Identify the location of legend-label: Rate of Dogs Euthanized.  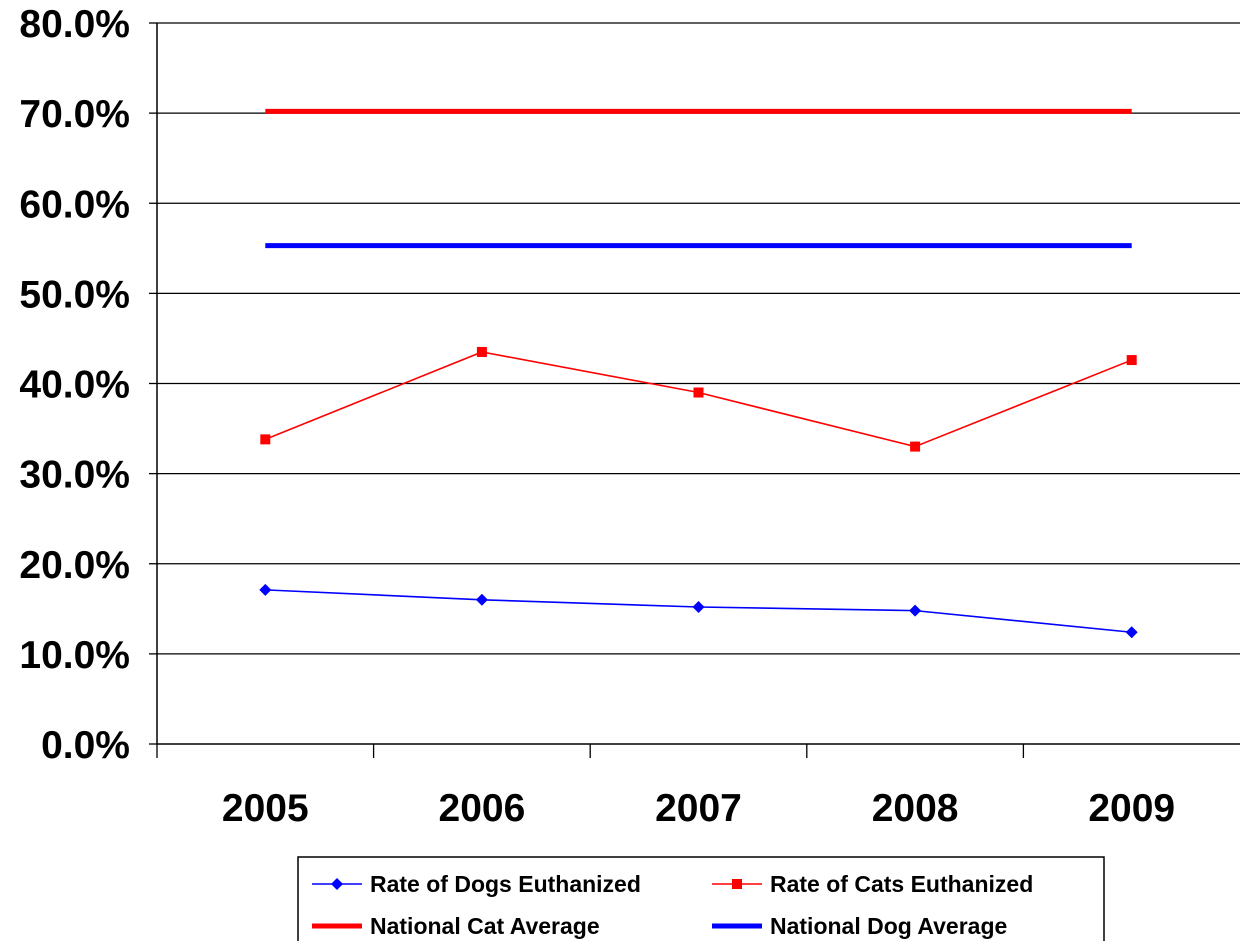
(505, 884).